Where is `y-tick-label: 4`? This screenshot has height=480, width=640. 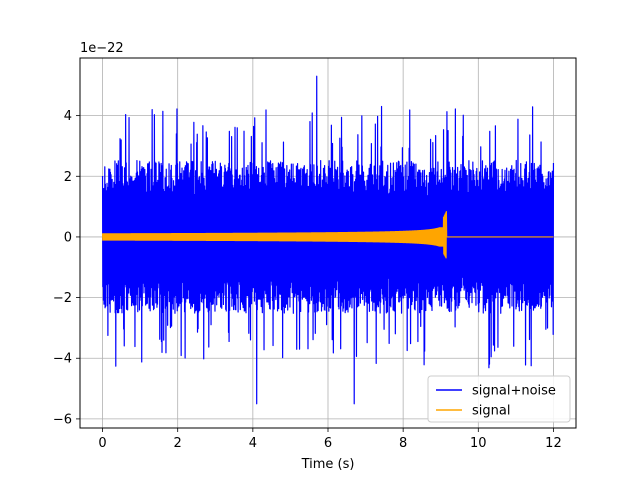
y-tick-label: 4 is located at coordinates (68, 116).